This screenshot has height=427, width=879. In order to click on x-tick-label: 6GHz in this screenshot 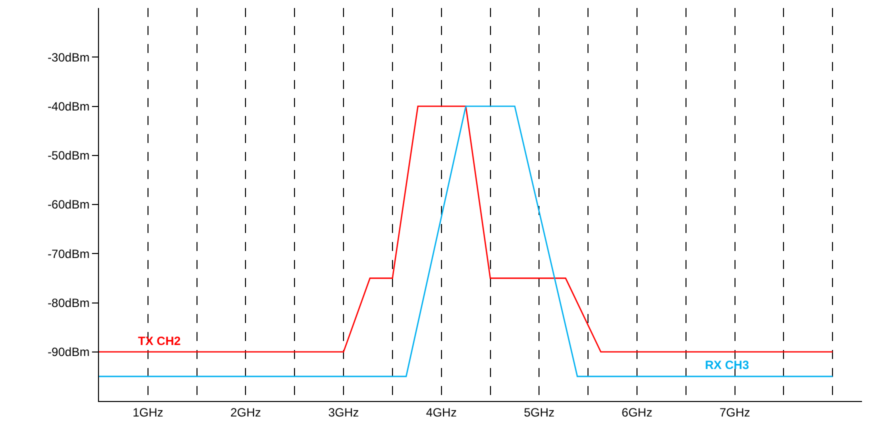, I will do `click(637, 412)`.